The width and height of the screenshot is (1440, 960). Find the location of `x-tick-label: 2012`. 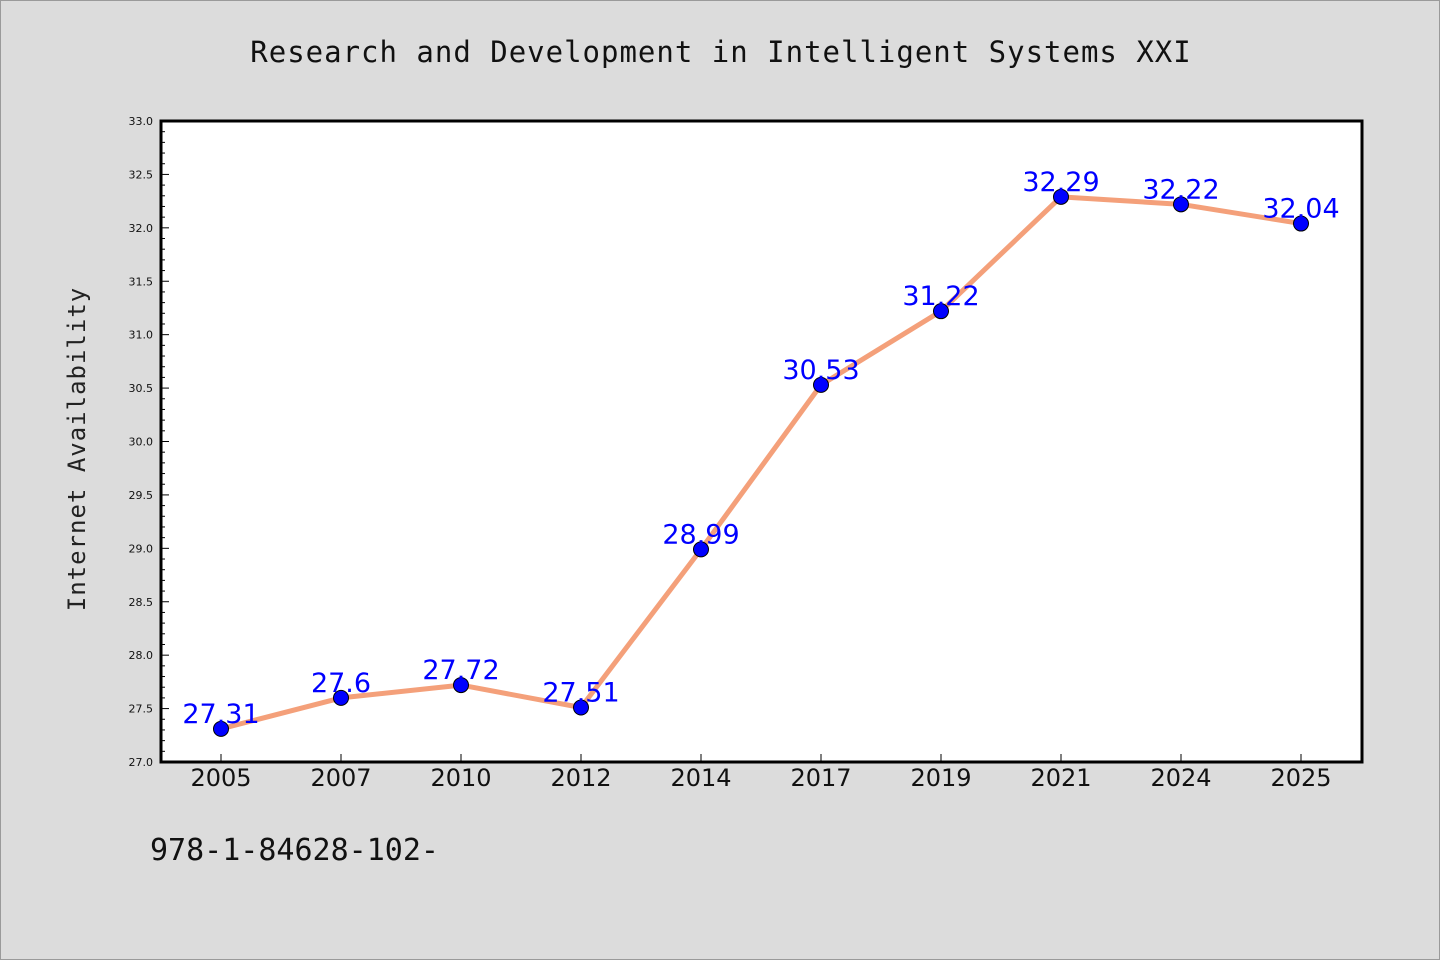

x-tick-label: 2012 is located at coordinates (580, 778).